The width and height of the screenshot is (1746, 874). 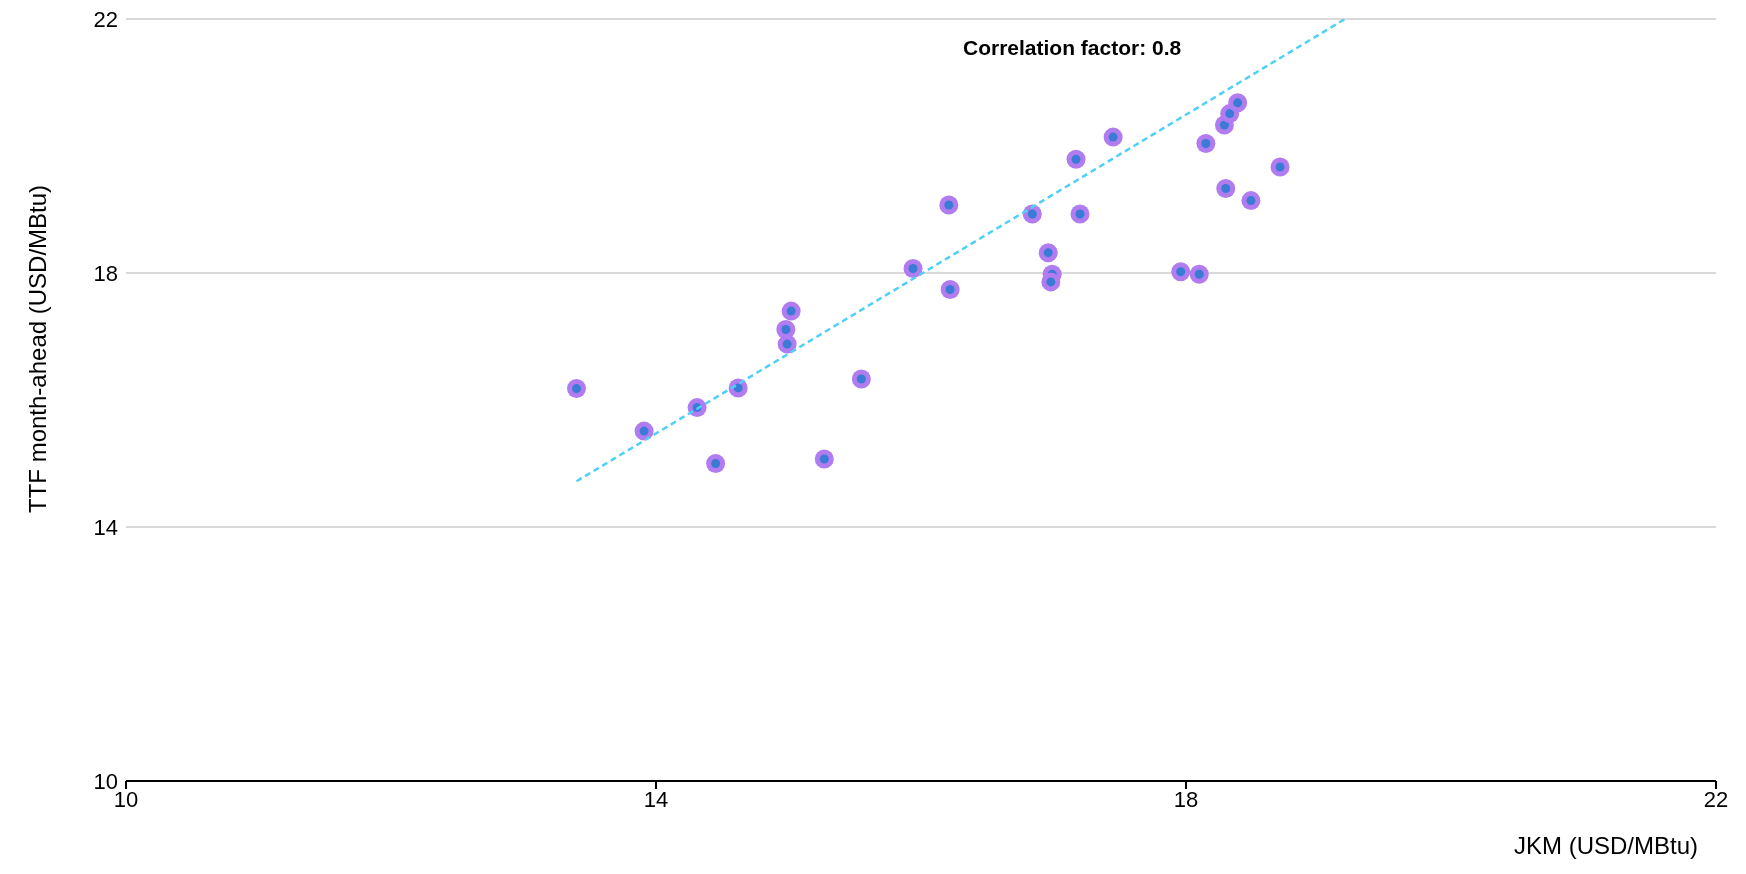 What do you see at coordinates (1072, 48) in the screenshot?
I see `annotation: Correlation factor: 0.8` at bounding box center [1072, 48].